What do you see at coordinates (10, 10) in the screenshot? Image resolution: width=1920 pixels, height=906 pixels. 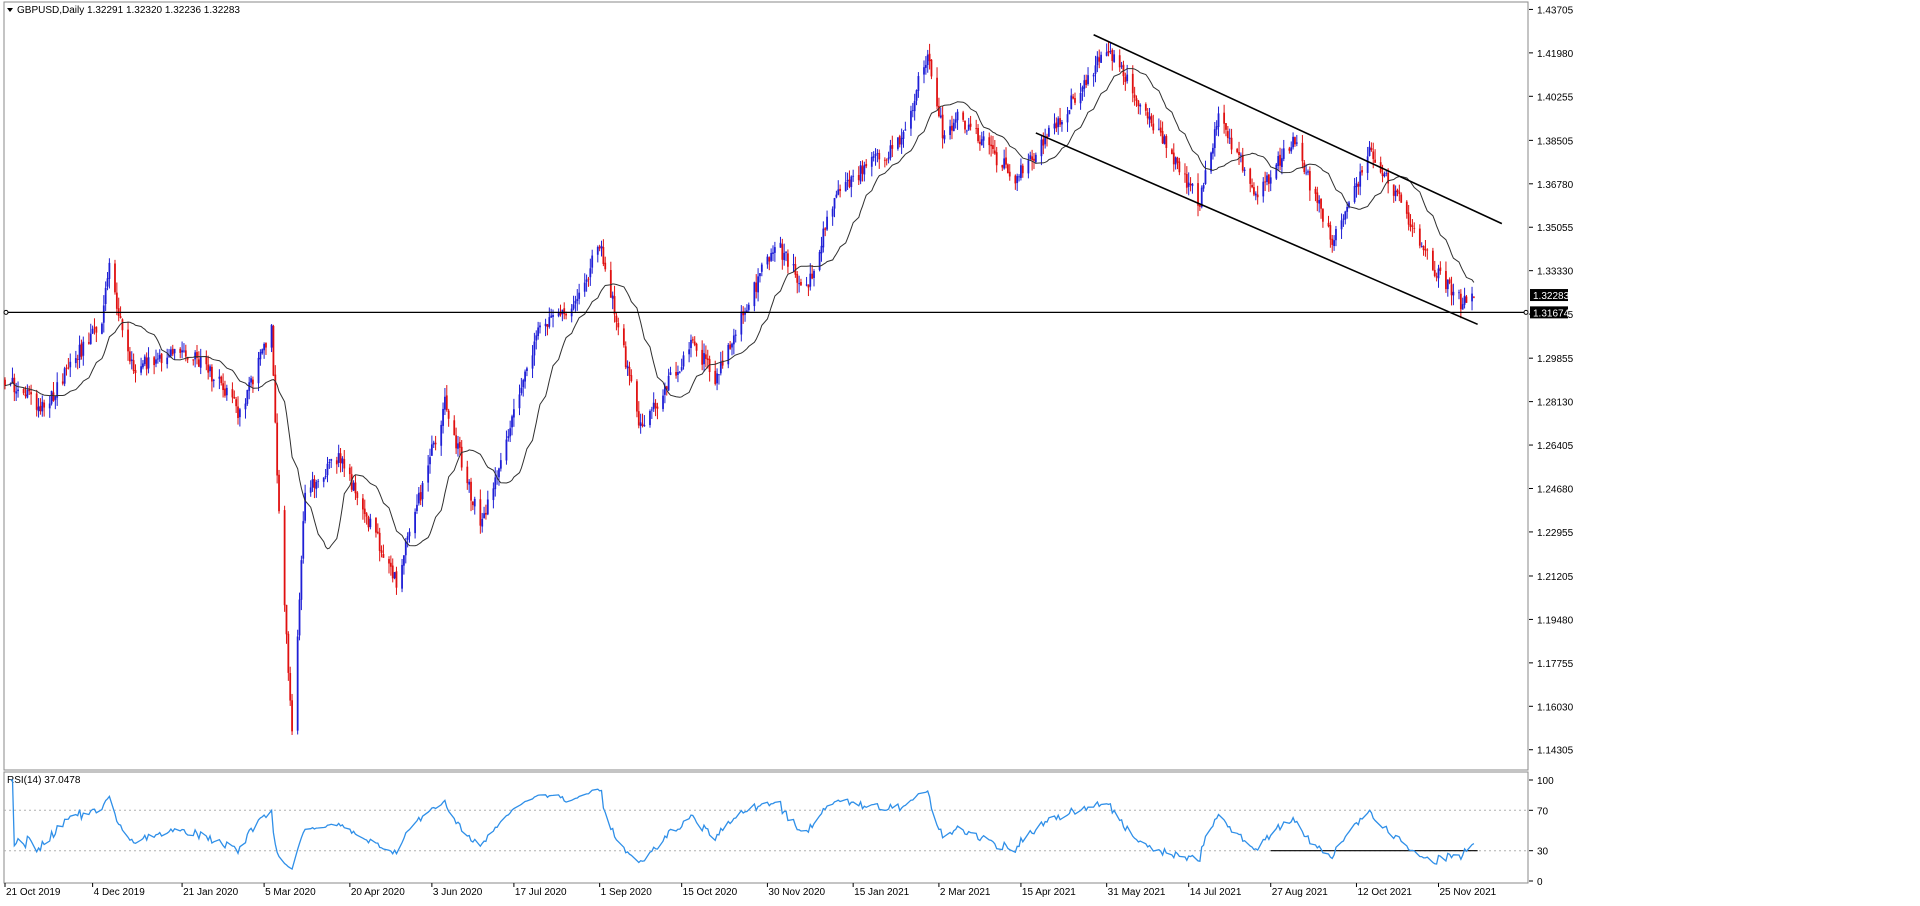 I see `symbol-menu-arrow-icon` at bounding box center [10, 10].